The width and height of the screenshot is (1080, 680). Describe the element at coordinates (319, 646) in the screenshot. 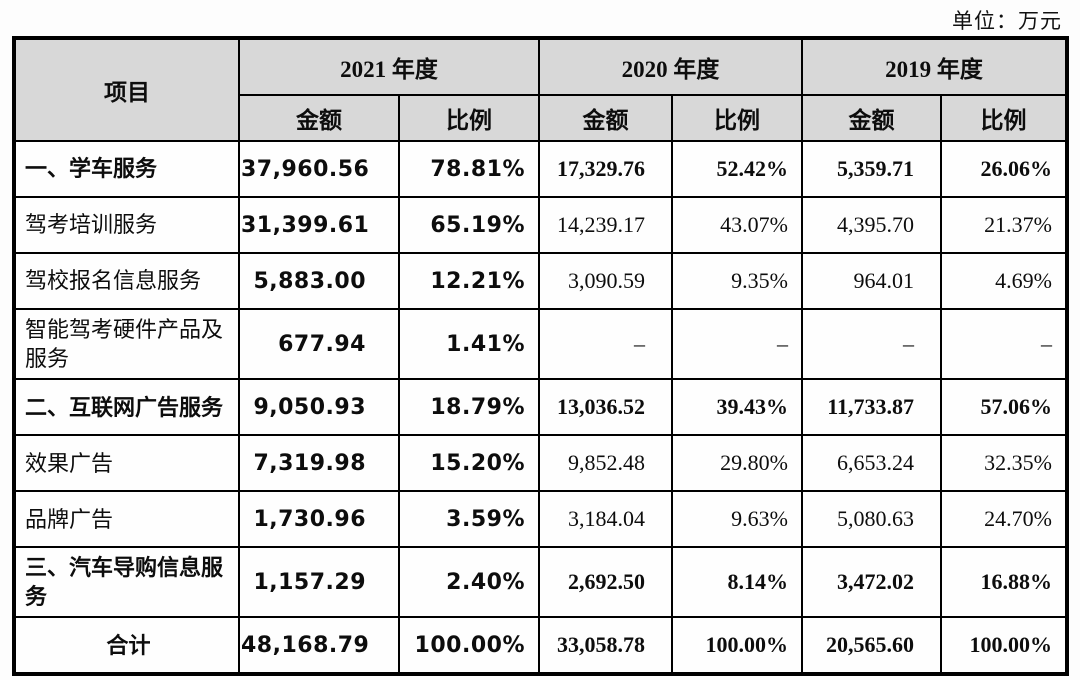

I see `cell-2021-amount: 48,168.79` at that location.